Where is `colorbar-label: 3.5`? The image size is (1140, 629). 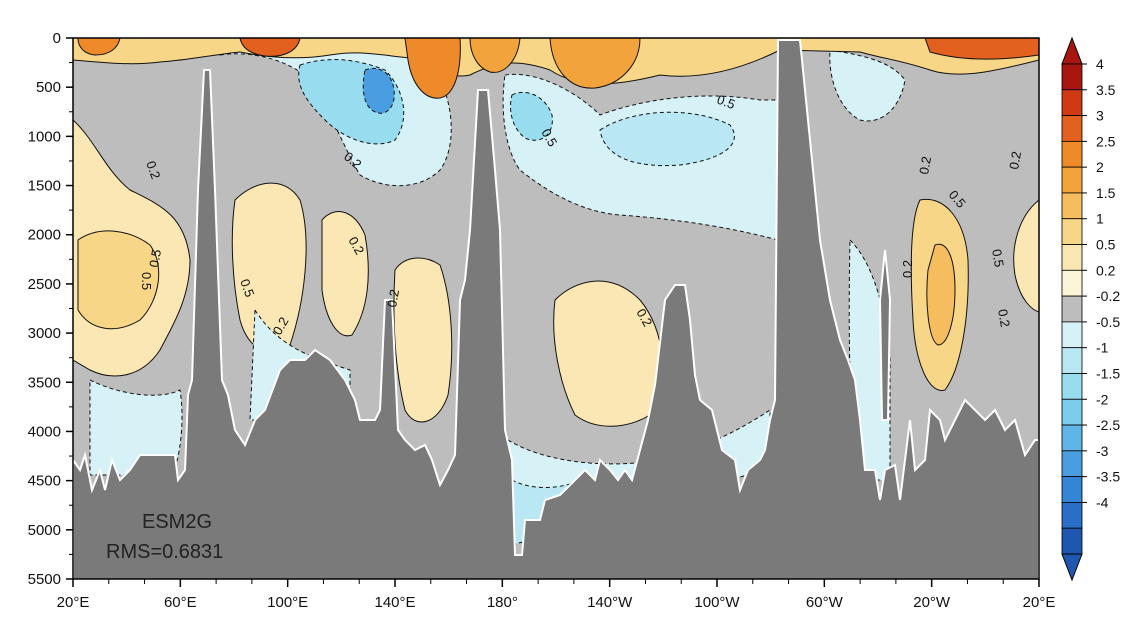 colorbar-label: 3.5 is located at coordinates (1106, 90).